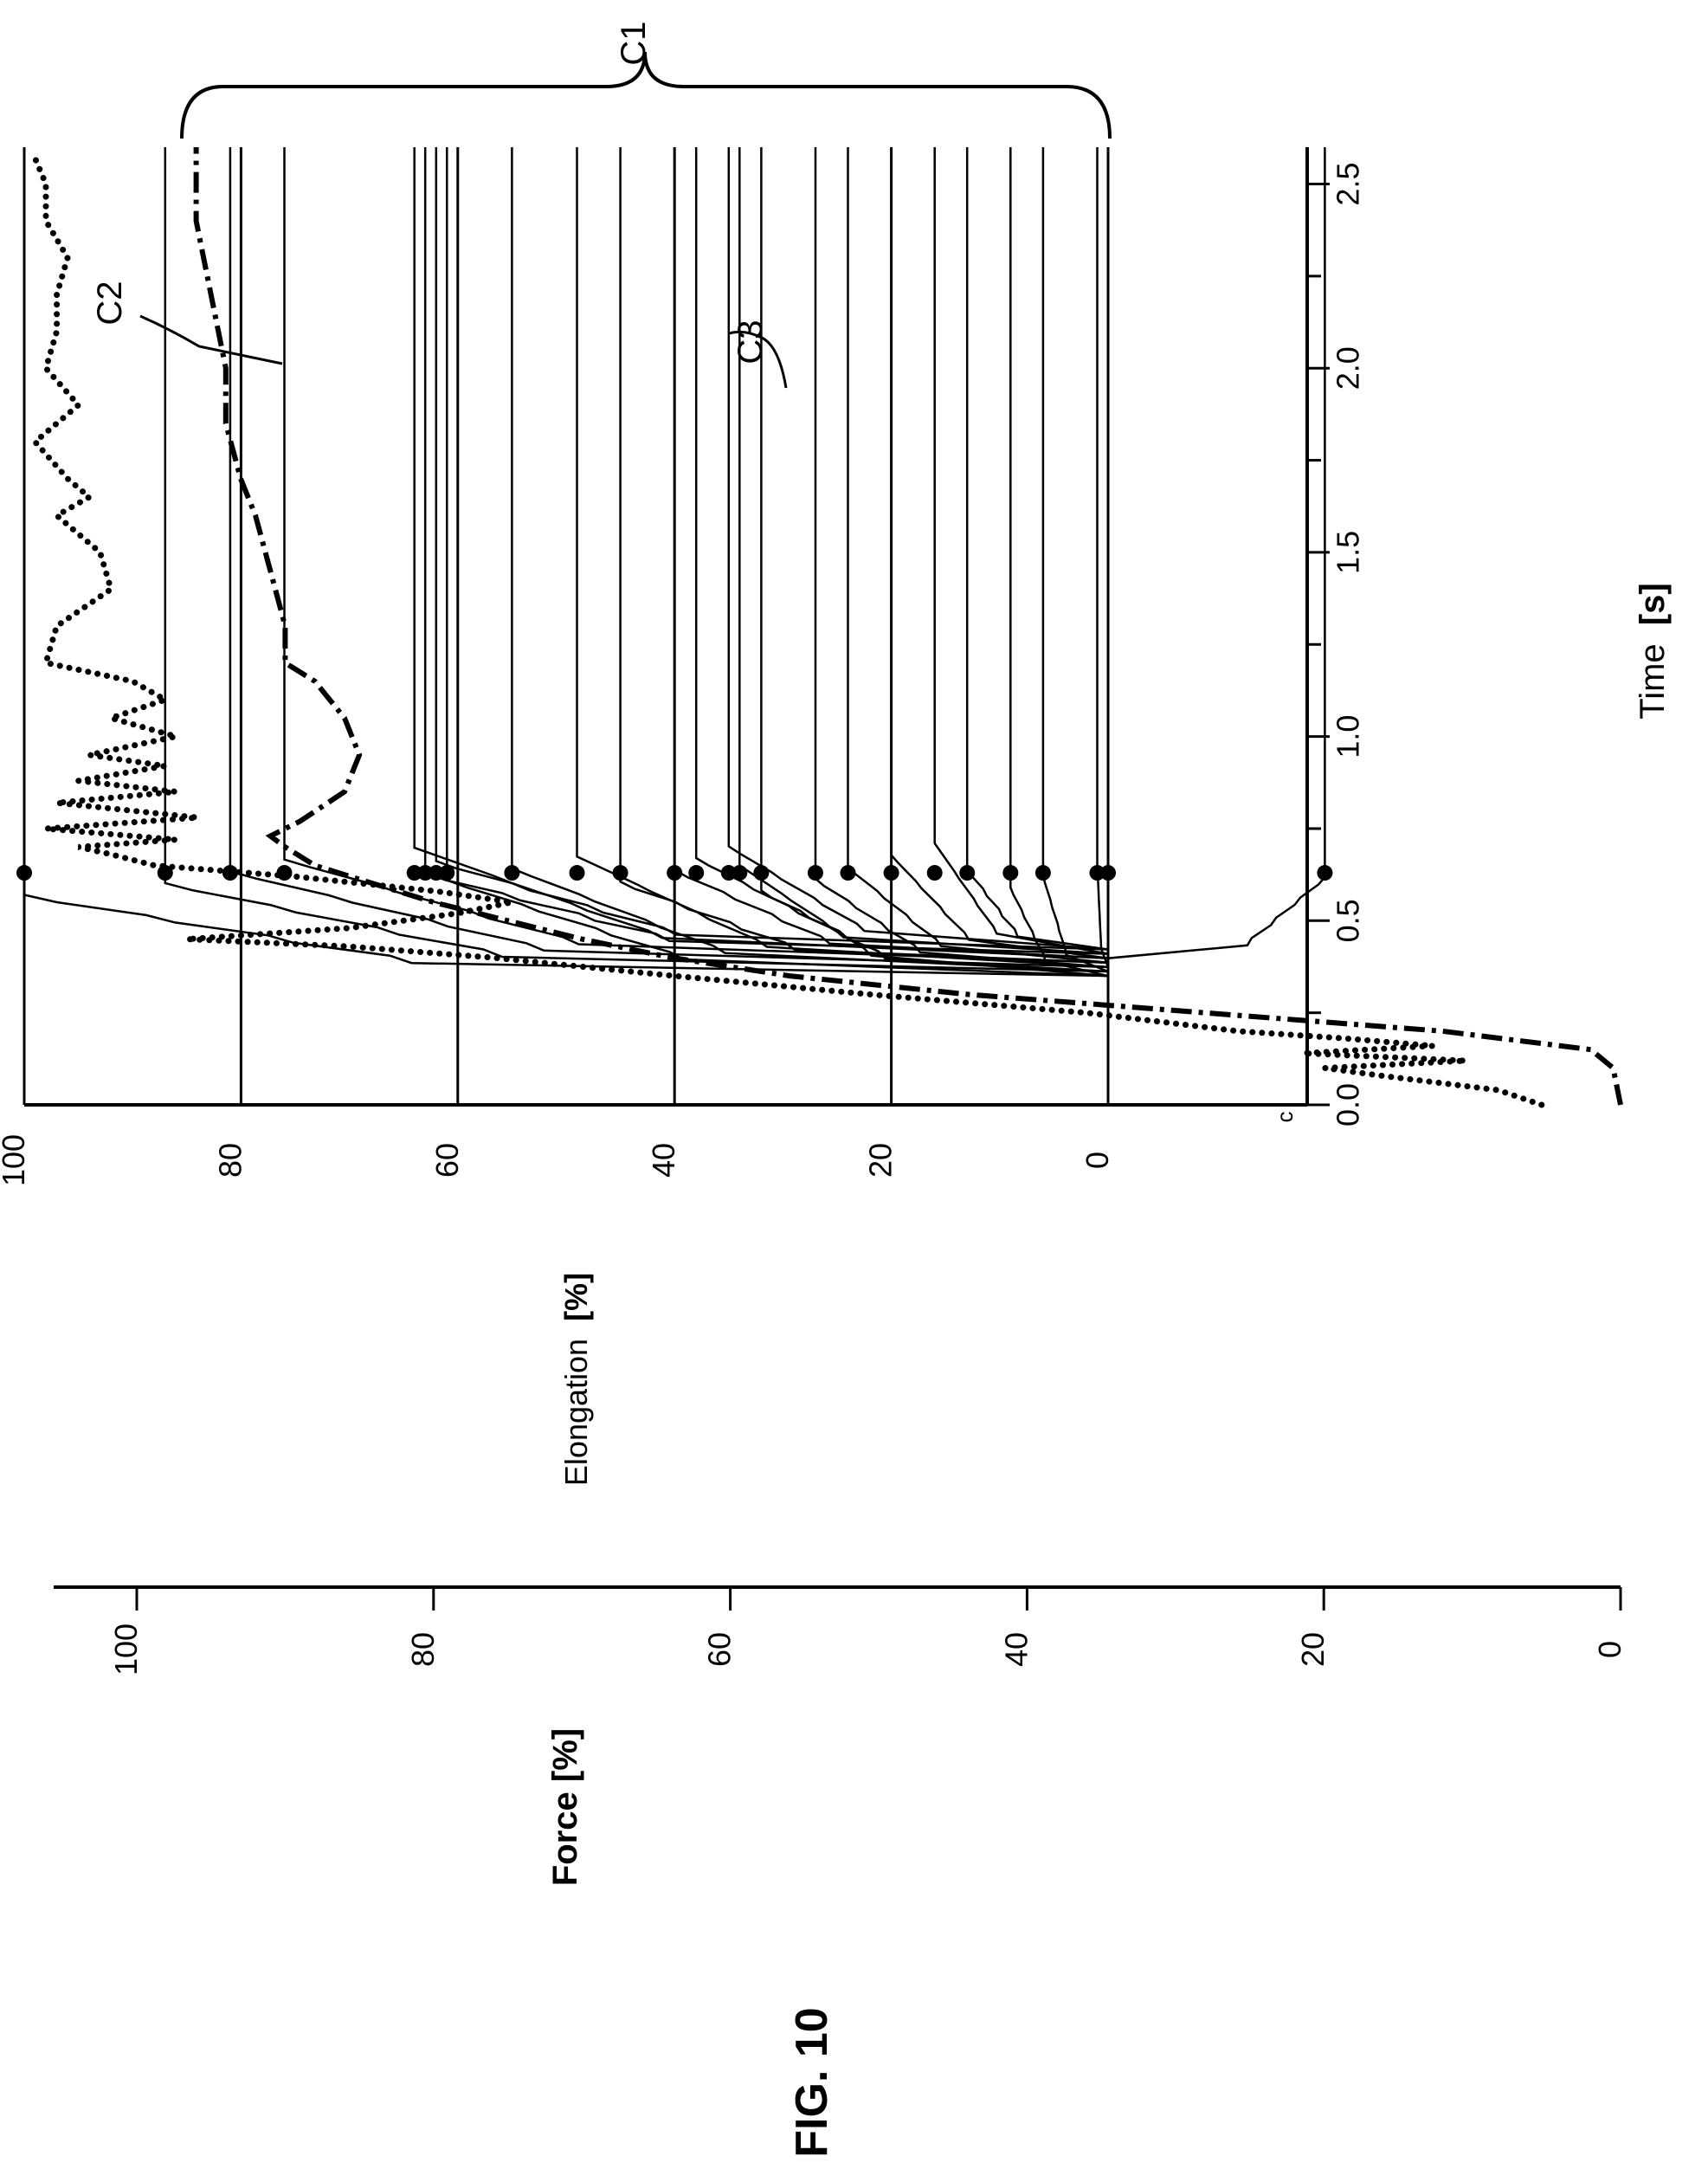 This screenshot has height=2169, width=1708. What do you see at coordinates (1653, 681) in the screenshot?
I see `x-axis-label-text: Time` at bounding box center [1653, 681].